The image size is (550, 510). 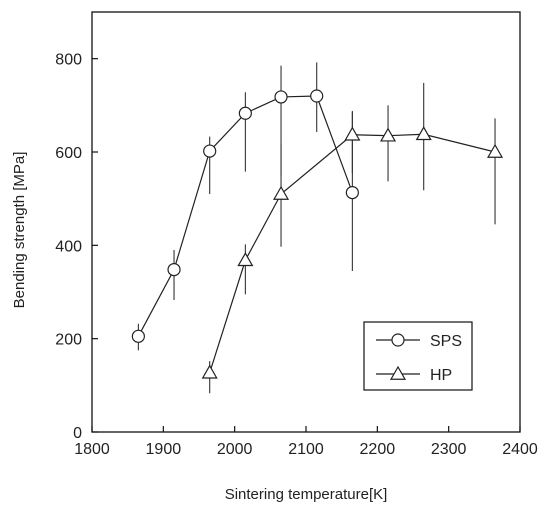 I want to click on x-tick-label: 2200, so click(x=378, y=449).